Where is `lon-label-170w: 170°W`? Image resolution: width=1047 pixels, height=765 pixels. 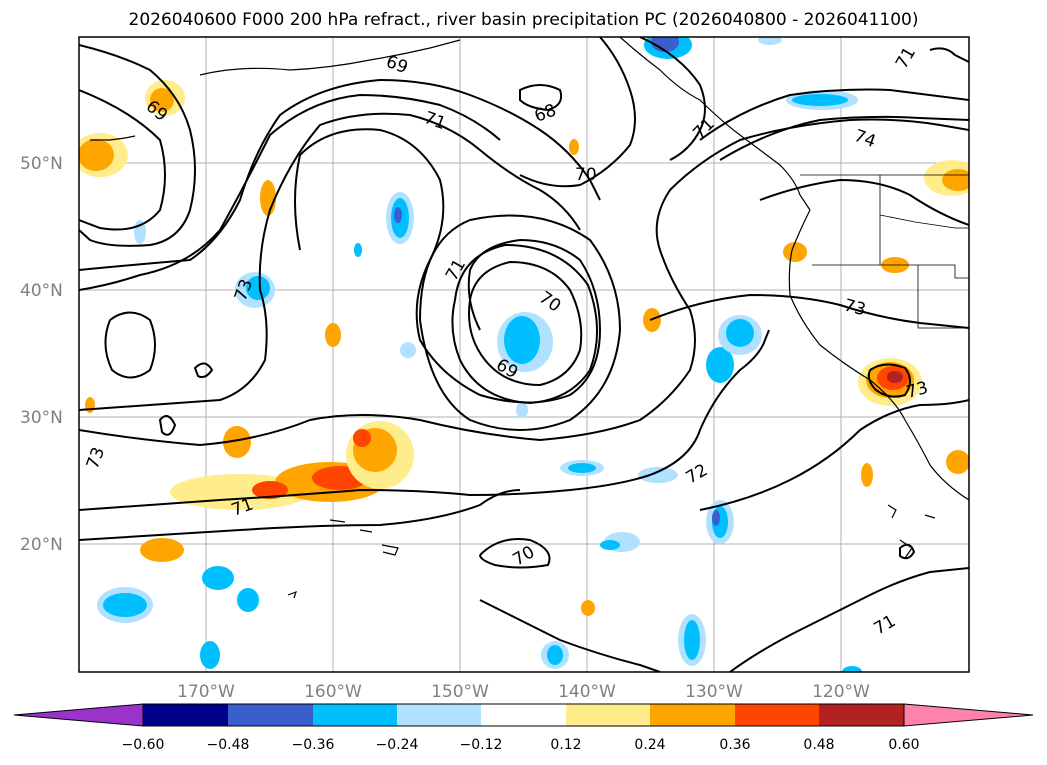
lon-label-170w: 170°W is located at coordinates (206, 692).